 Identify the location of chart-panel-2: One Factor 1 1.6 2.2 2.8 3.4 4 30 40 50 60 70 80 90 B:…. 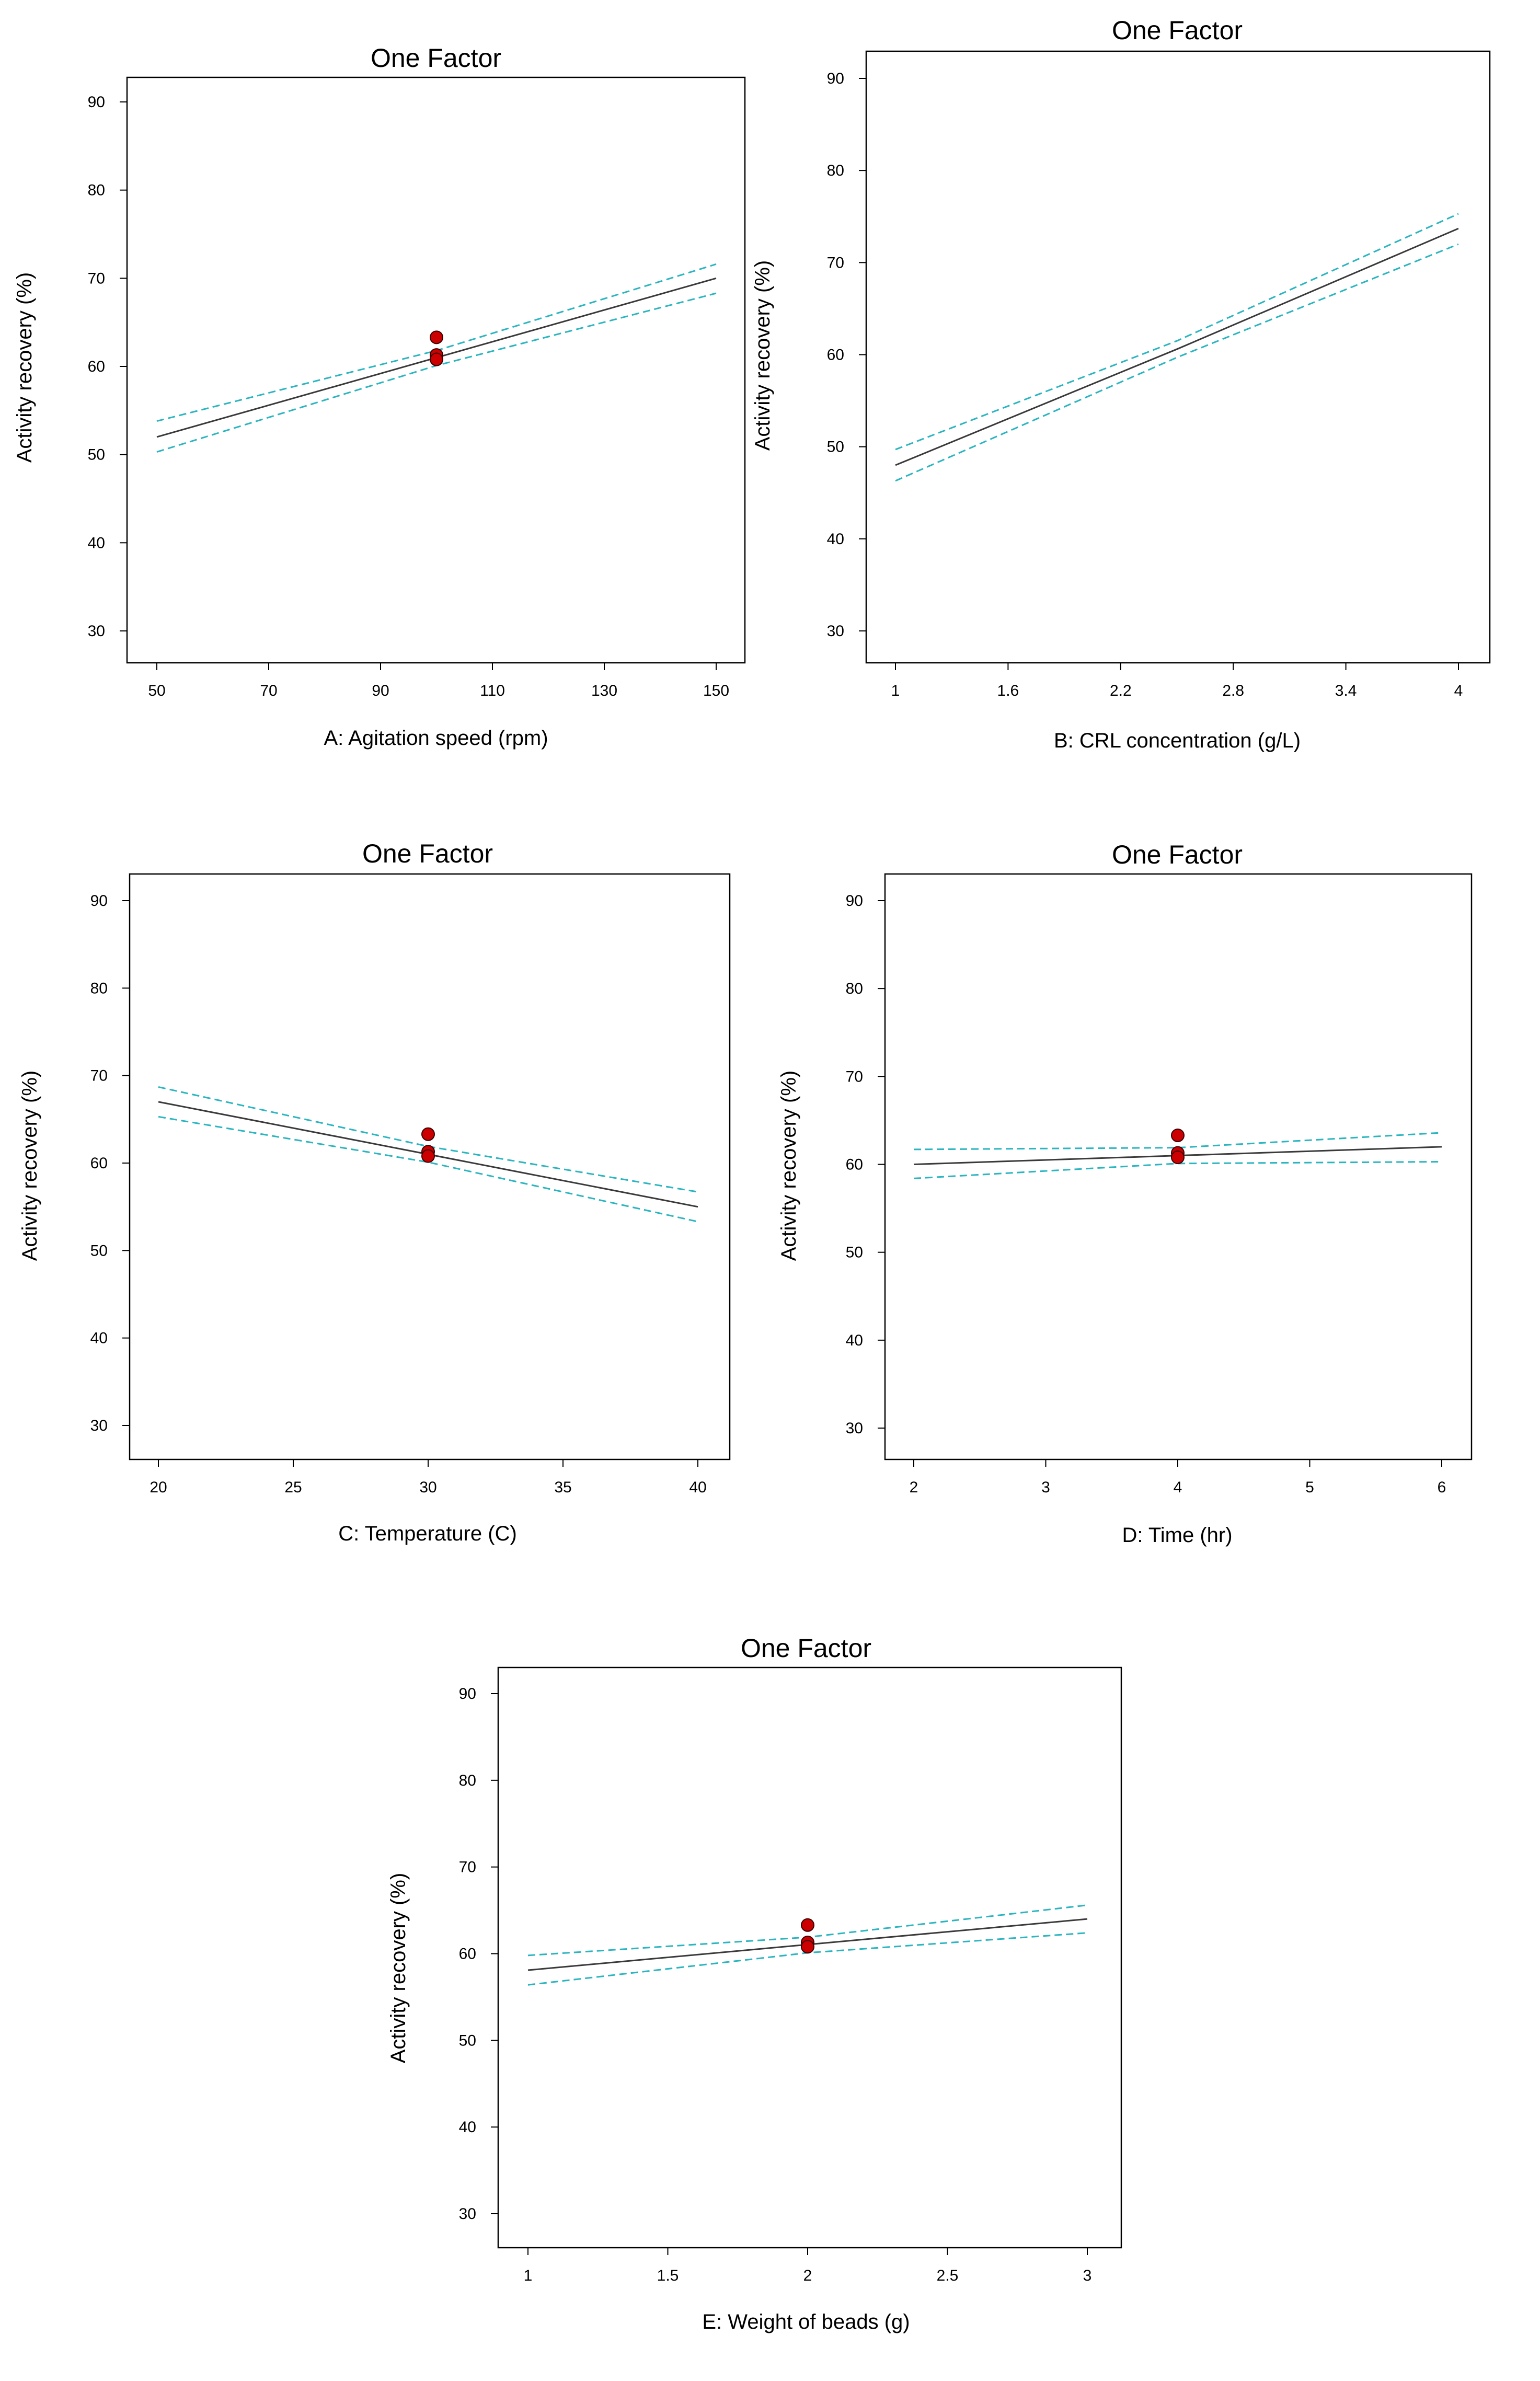
(1121, 384).